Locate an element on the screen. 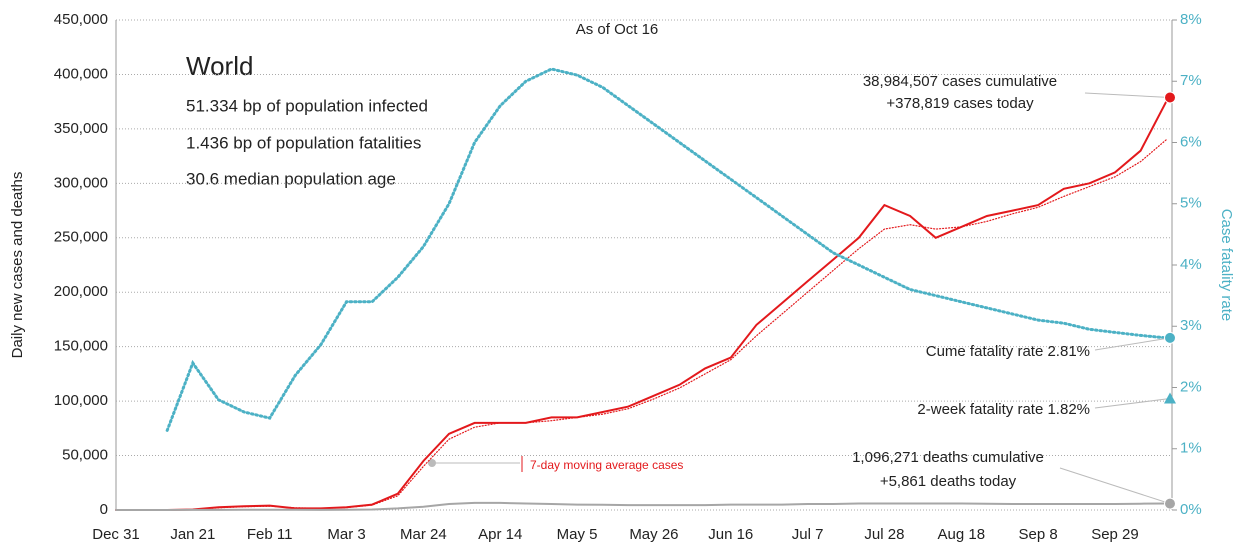 This screenshot has height=548, width=1242. y-tick-label: 200,000 is located at coordinates (81, 291).